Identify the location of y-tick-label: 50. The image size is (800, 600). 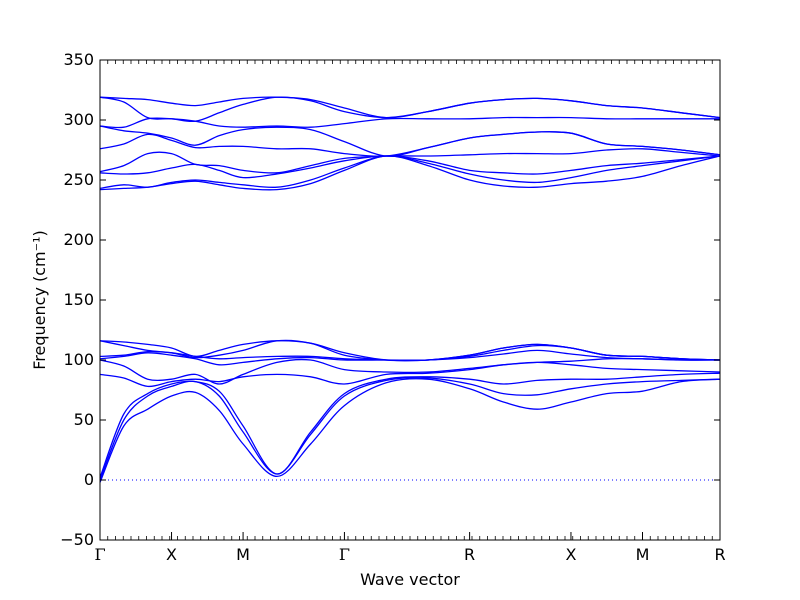
(84, 419).